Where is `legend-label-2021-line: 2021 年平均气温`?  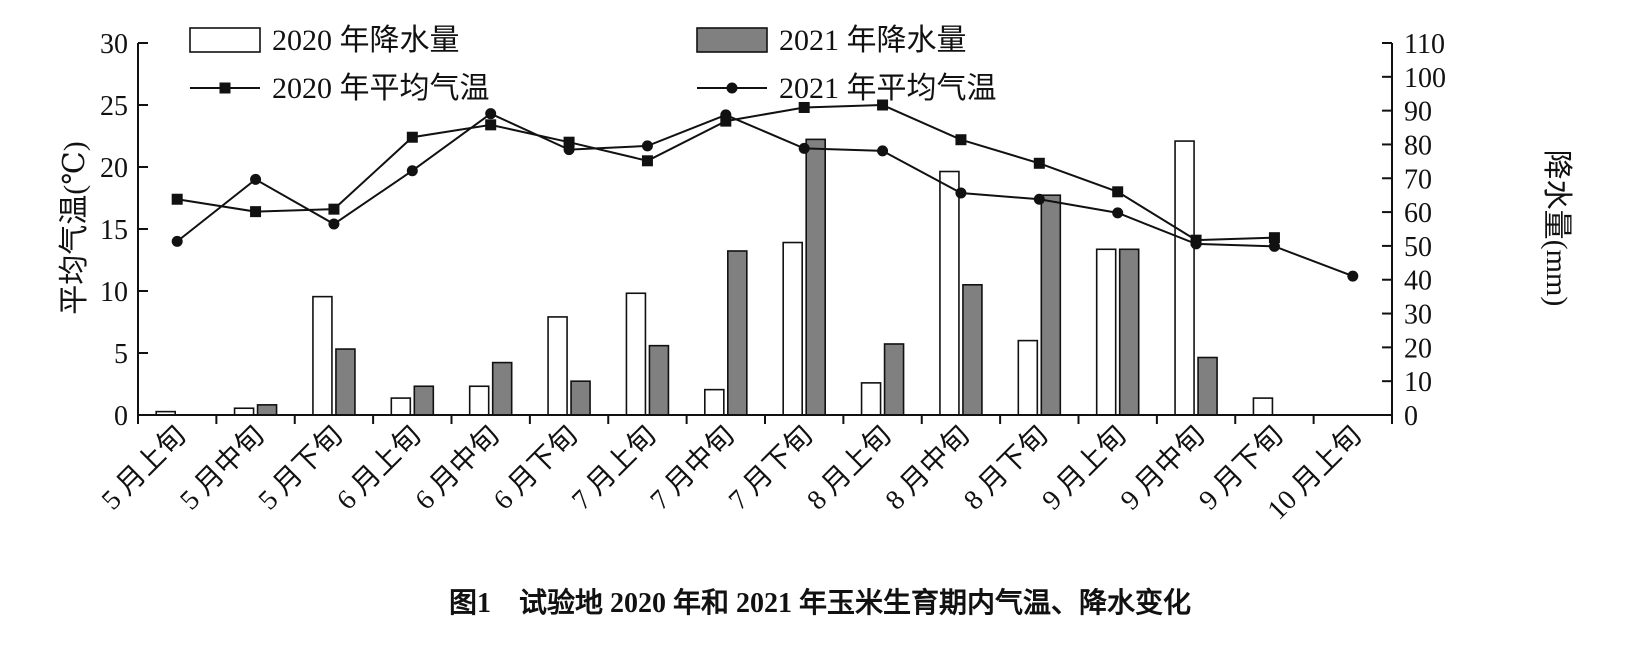
legend-label-2021-line: 2021 年平均气温 is located at coordinates (888, 88).